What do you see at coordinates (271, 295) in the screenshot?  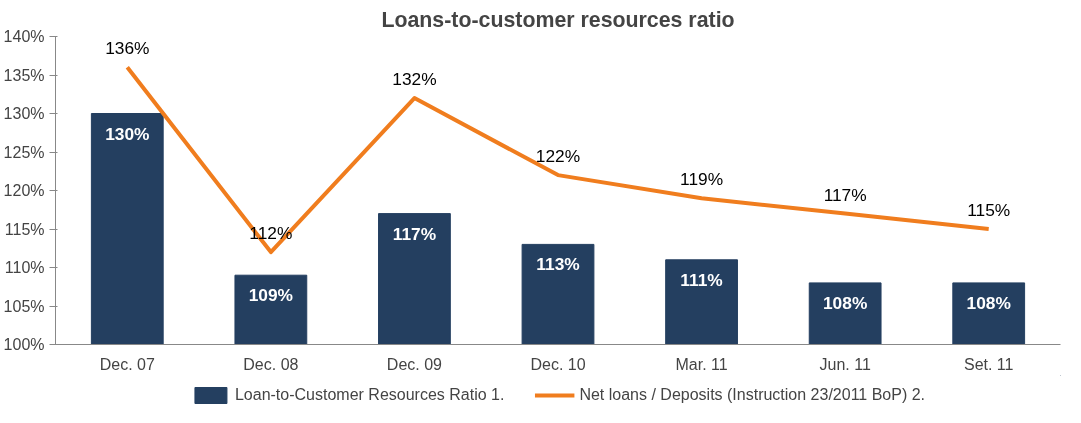 I see `data-label: 109%` at bounding box center [271, 295].